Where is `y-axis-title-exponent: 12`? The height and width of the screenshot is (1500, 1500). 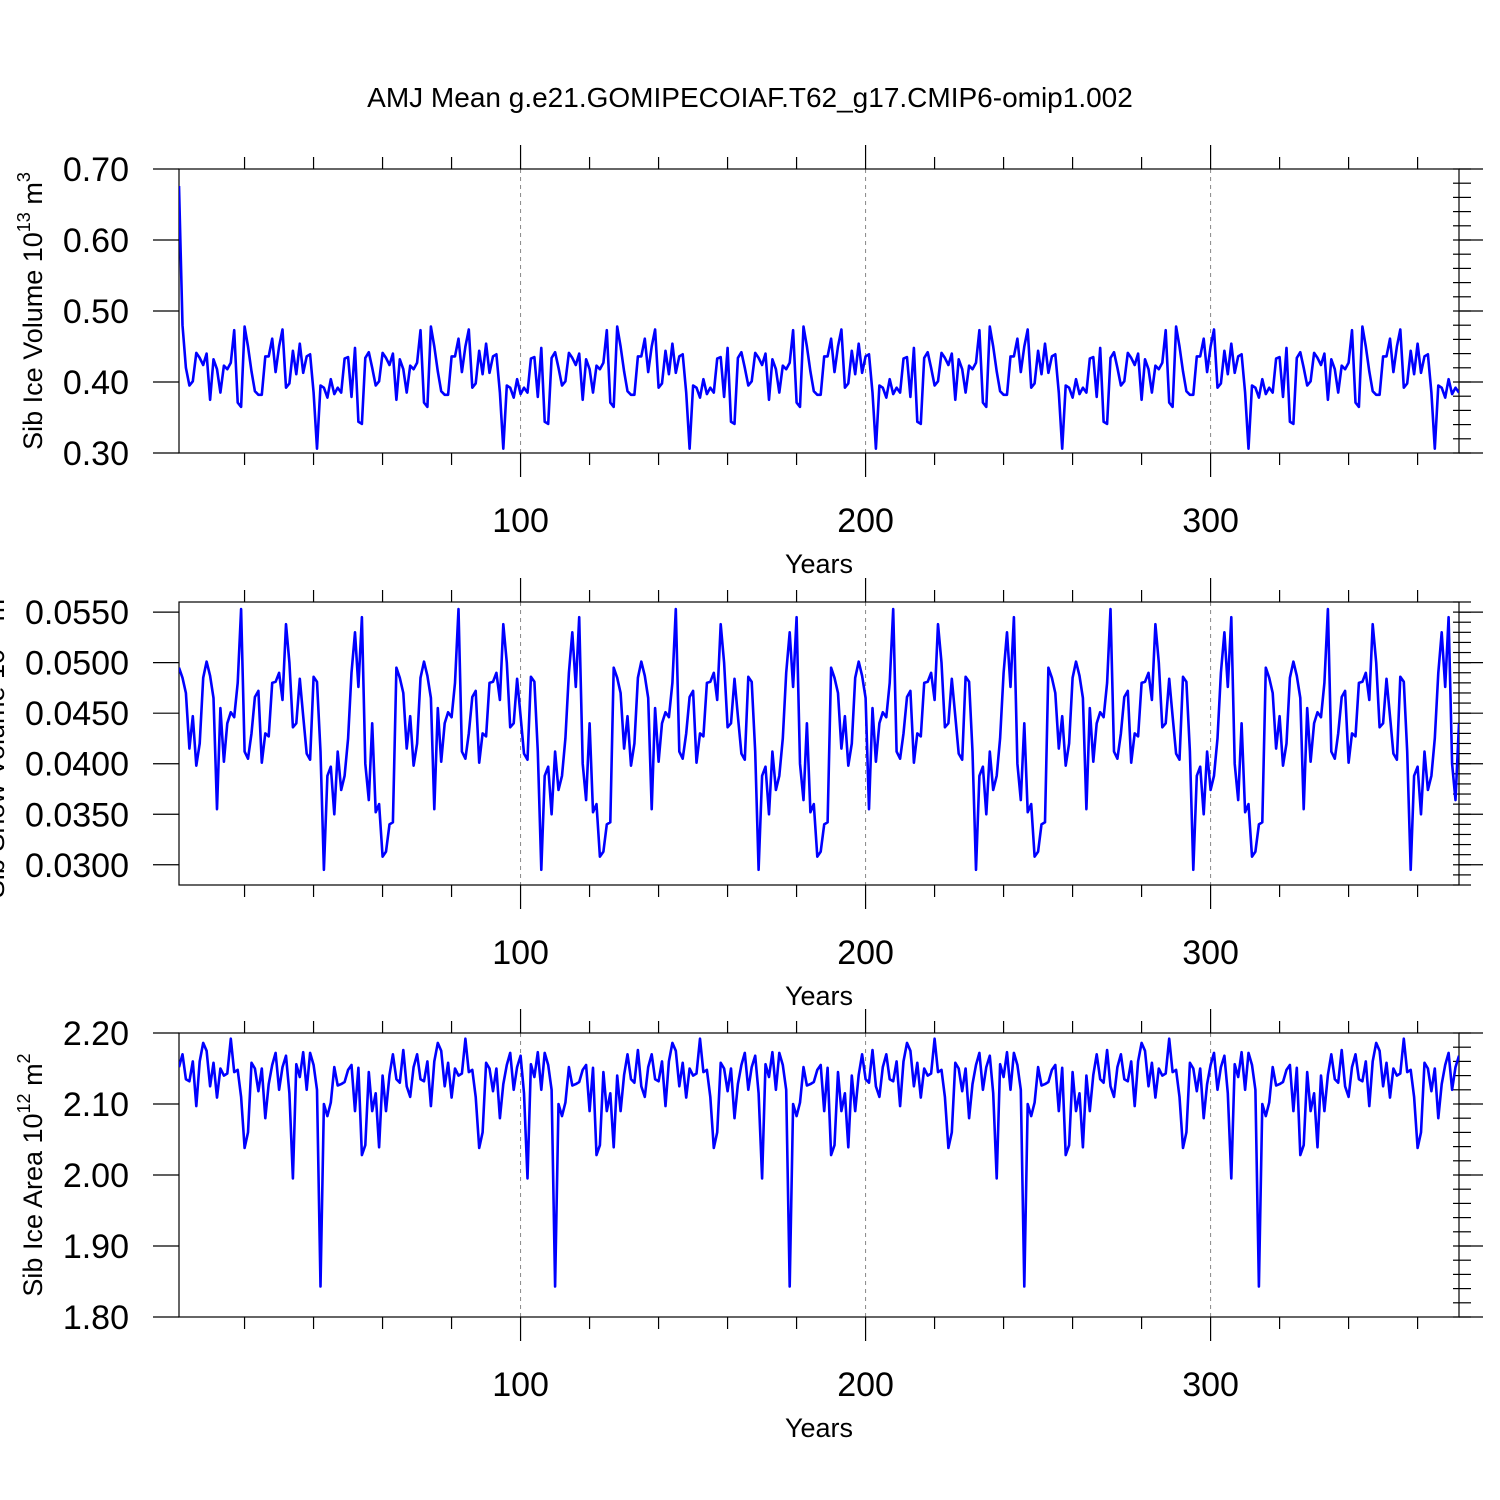 y-axis-title-exponent: 12 is located at coordinates (24, 1103).